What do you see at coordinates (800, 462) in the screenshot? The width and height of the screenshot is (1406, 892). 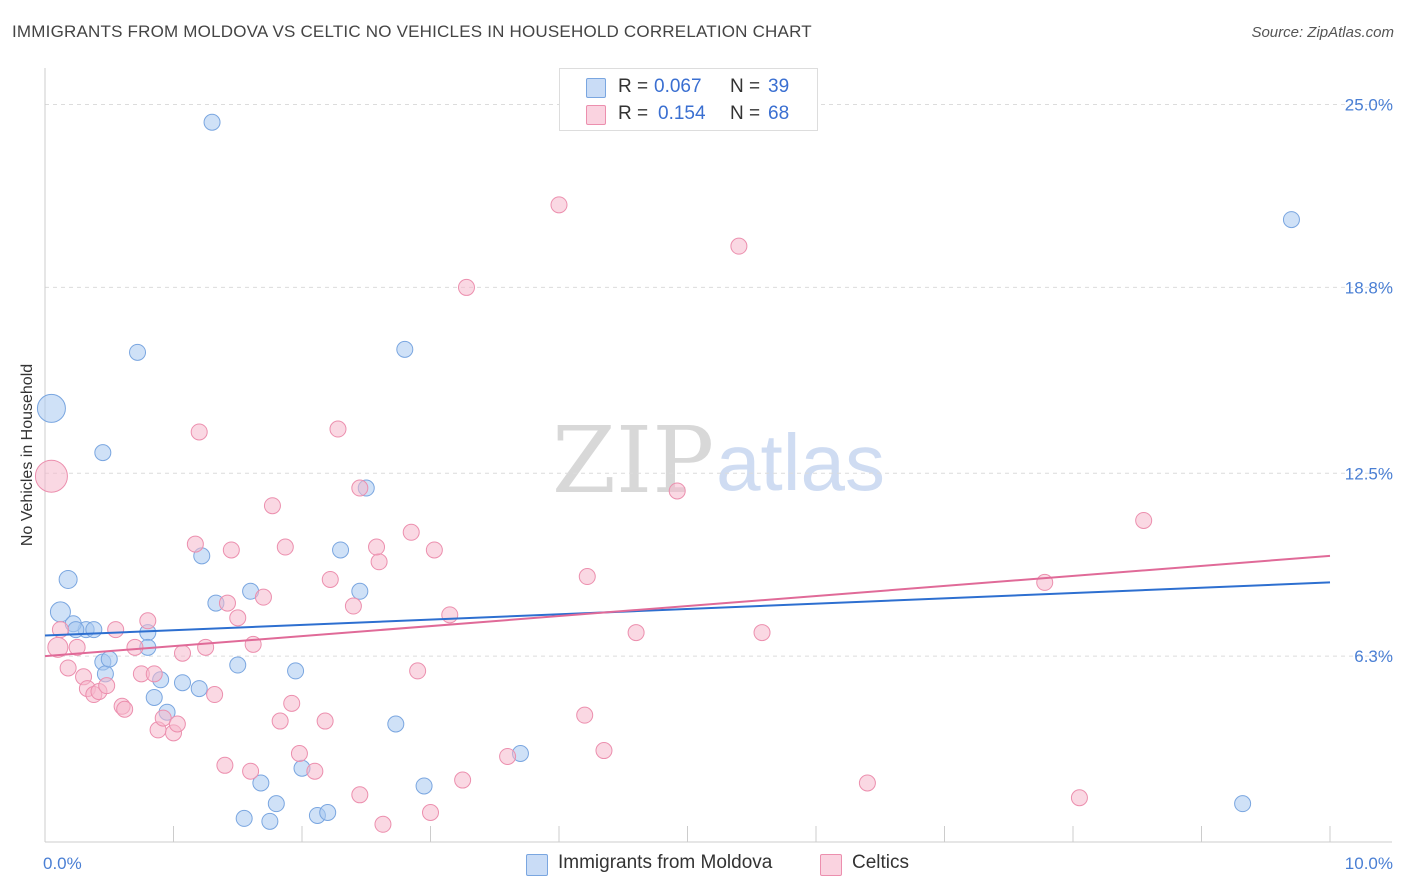 I see `watermark-atlas: atlas` at bounding box center [800, 462].